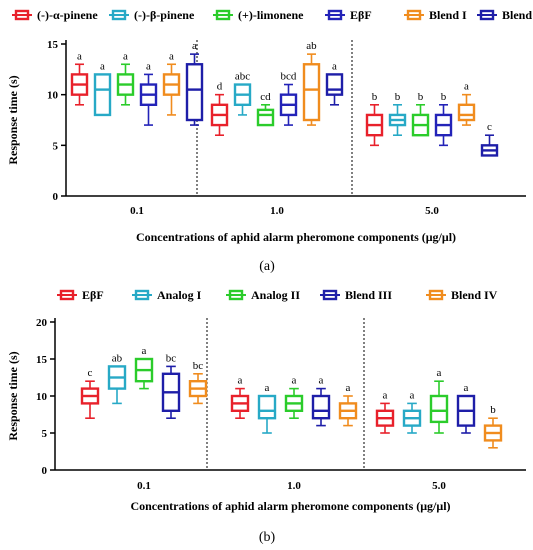 This screenshot has width=533, height=550. Describe the element at coordinates (368, 295) in the screenshot. I see `legend-label: Blend III` at that location.